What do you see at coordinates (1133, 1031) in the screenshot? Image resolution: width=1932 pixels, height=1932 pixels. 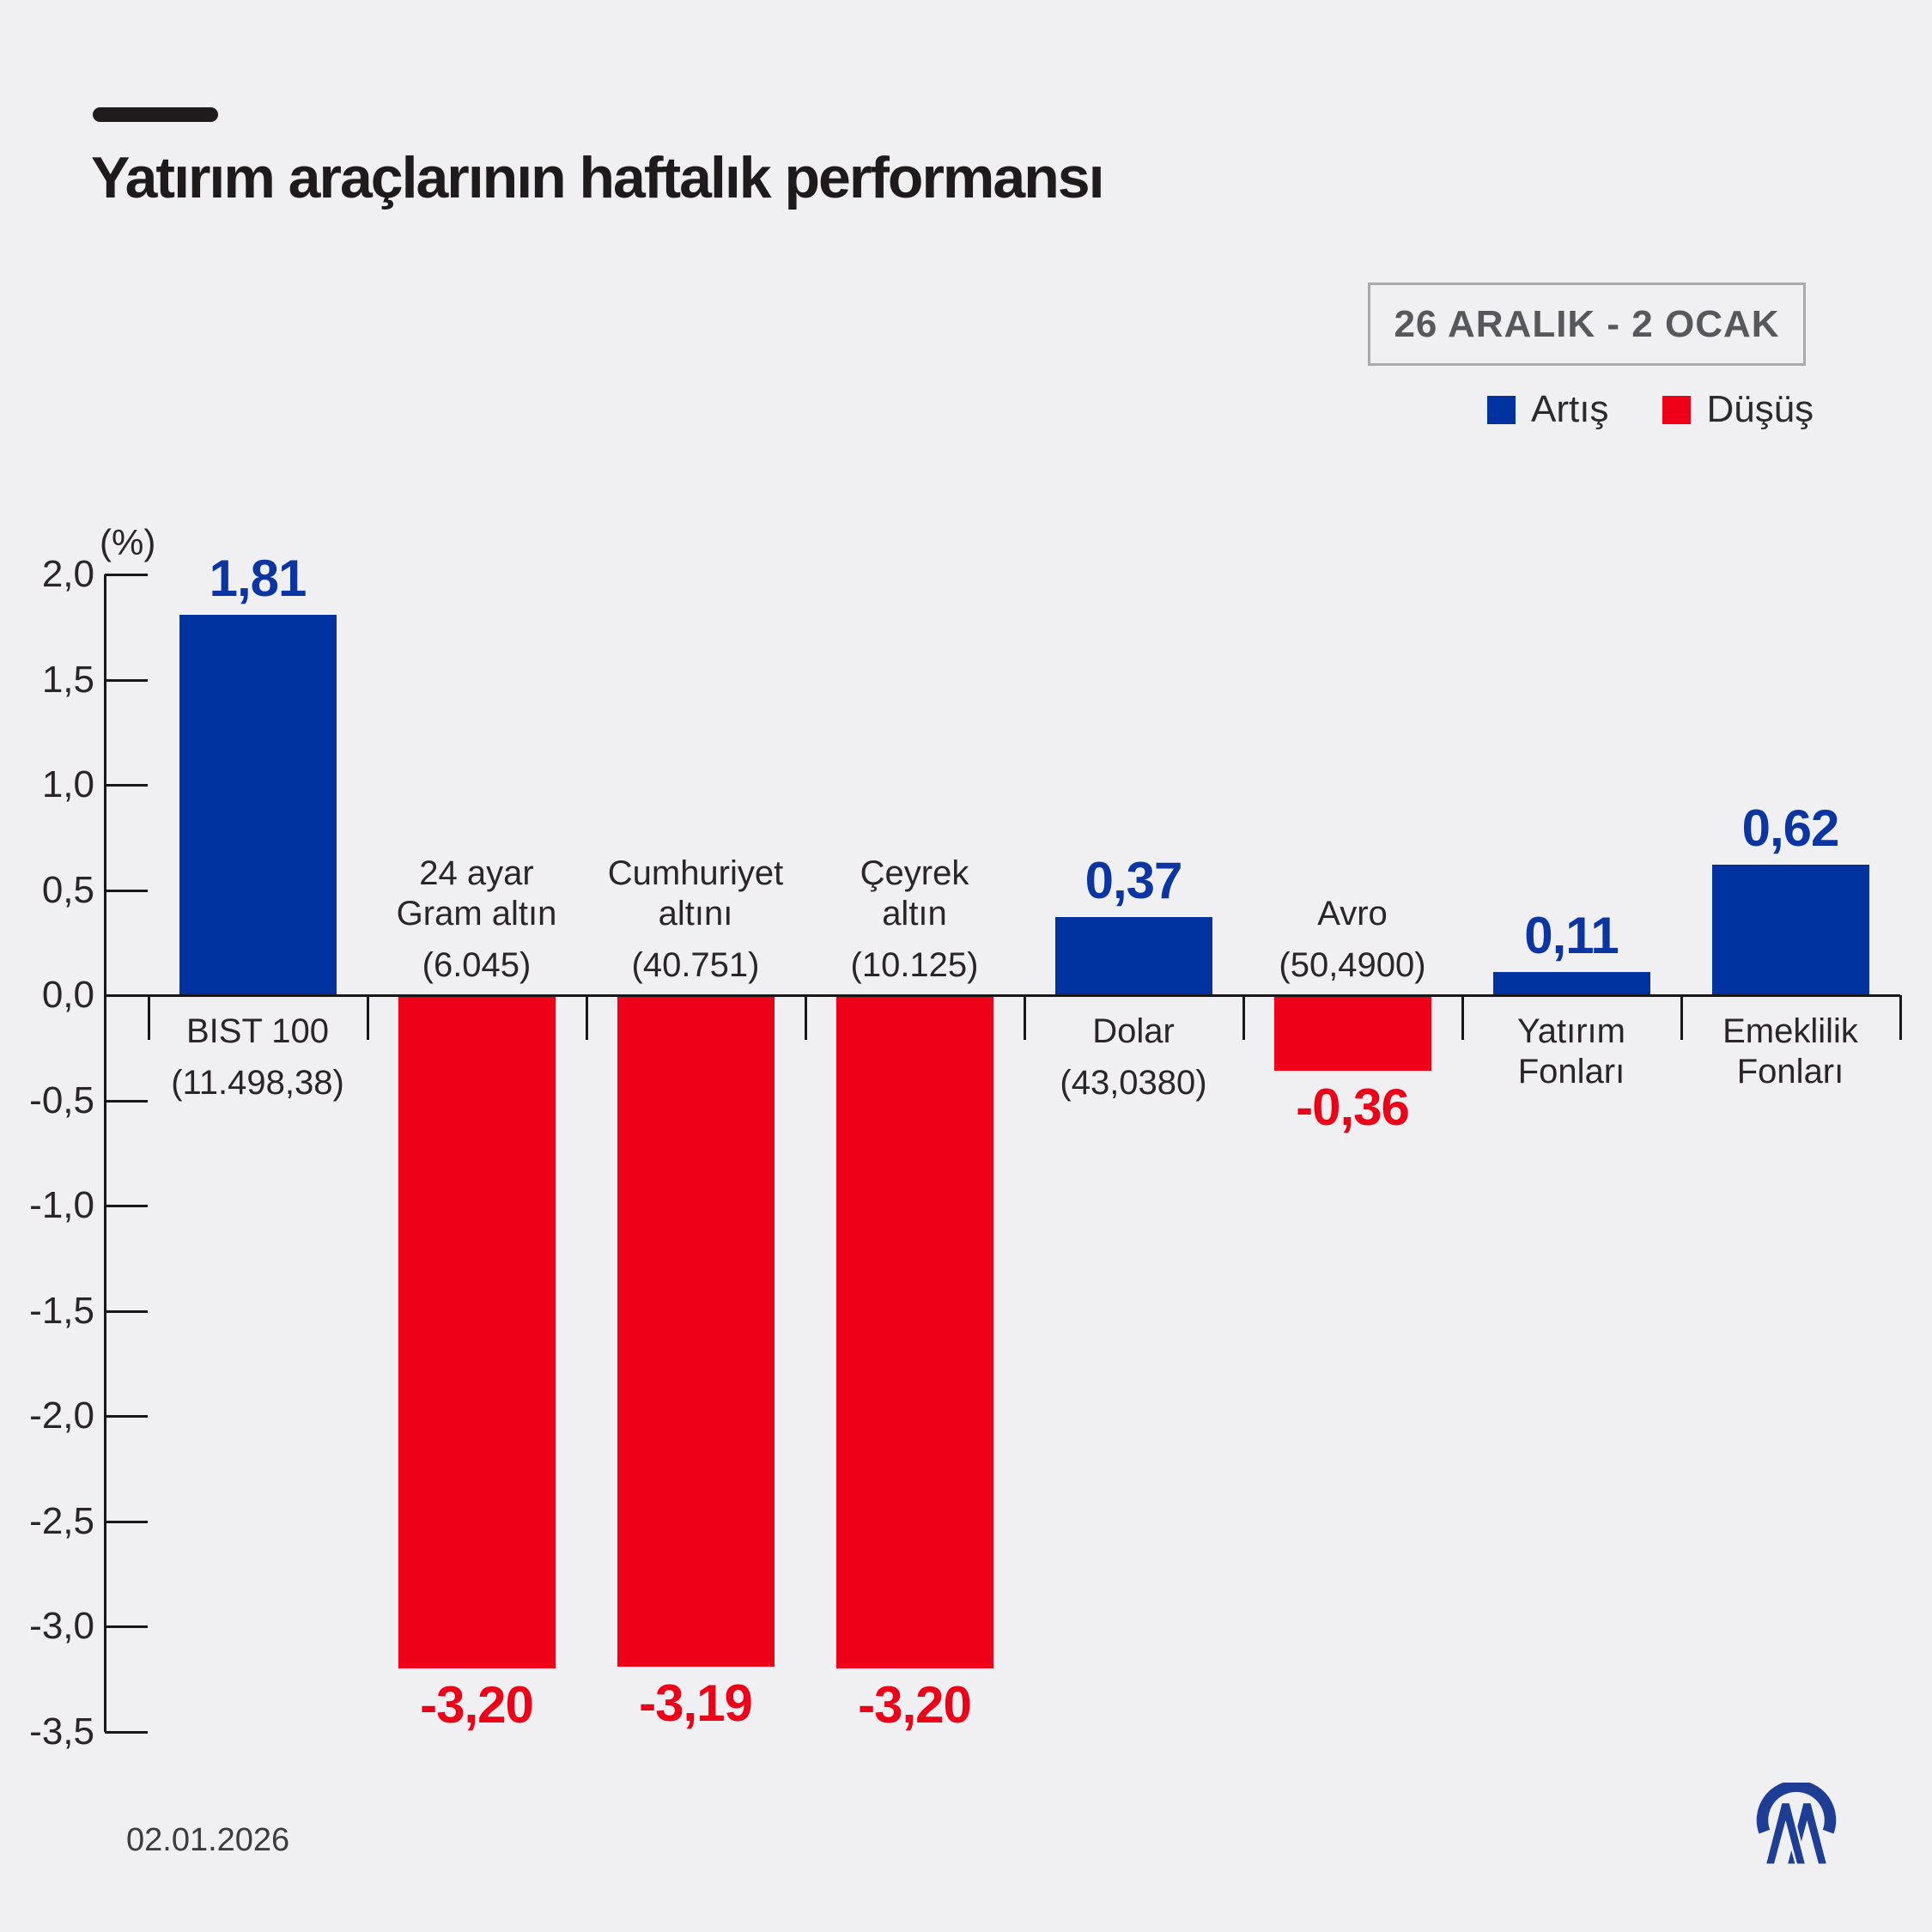 I see `category-name-line: Dolar` at bounding box center [1133, 1031].